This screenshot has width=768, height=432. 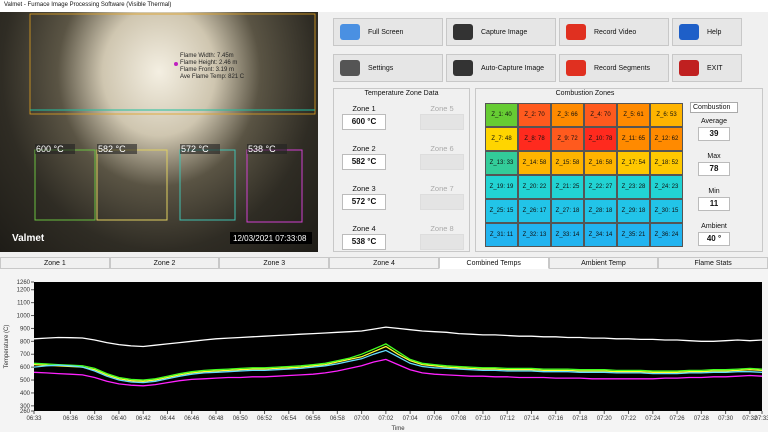 I want to click on timestamp: 12/03/2021 07:33:08, so click(x=270, y=238).